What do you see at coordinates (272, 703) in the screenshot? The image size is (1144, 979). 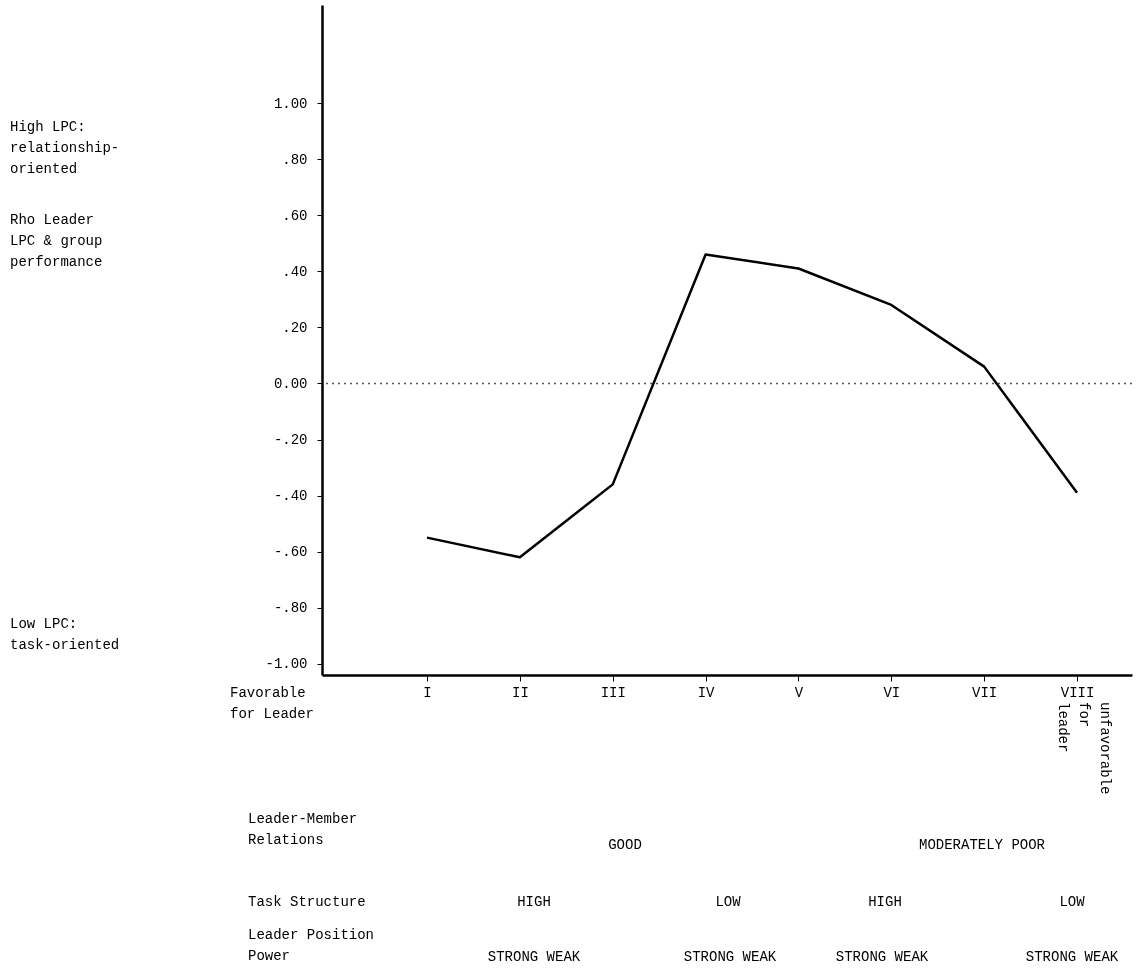 I see `text: Favorable for Leader` at bounding box center [272, 703].